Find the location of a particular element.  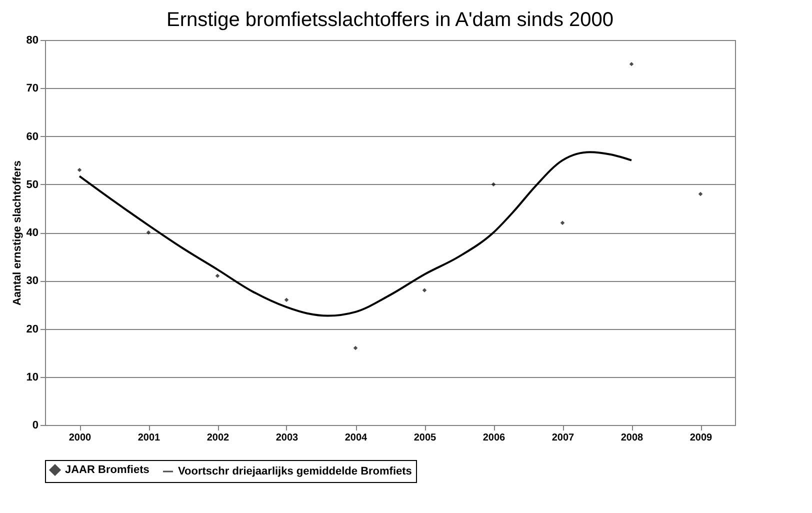

y-tick-label: 60 is located at coordinates (32, 136).